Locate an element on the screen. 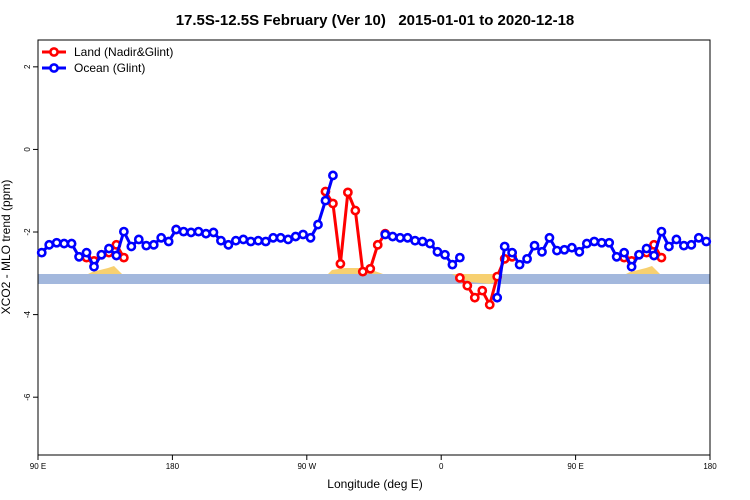 The width and height of the screenshot is (750, 500). y-axis-label: XCO2 - MLO trend (ppm) is located at coordinates (6, 247).